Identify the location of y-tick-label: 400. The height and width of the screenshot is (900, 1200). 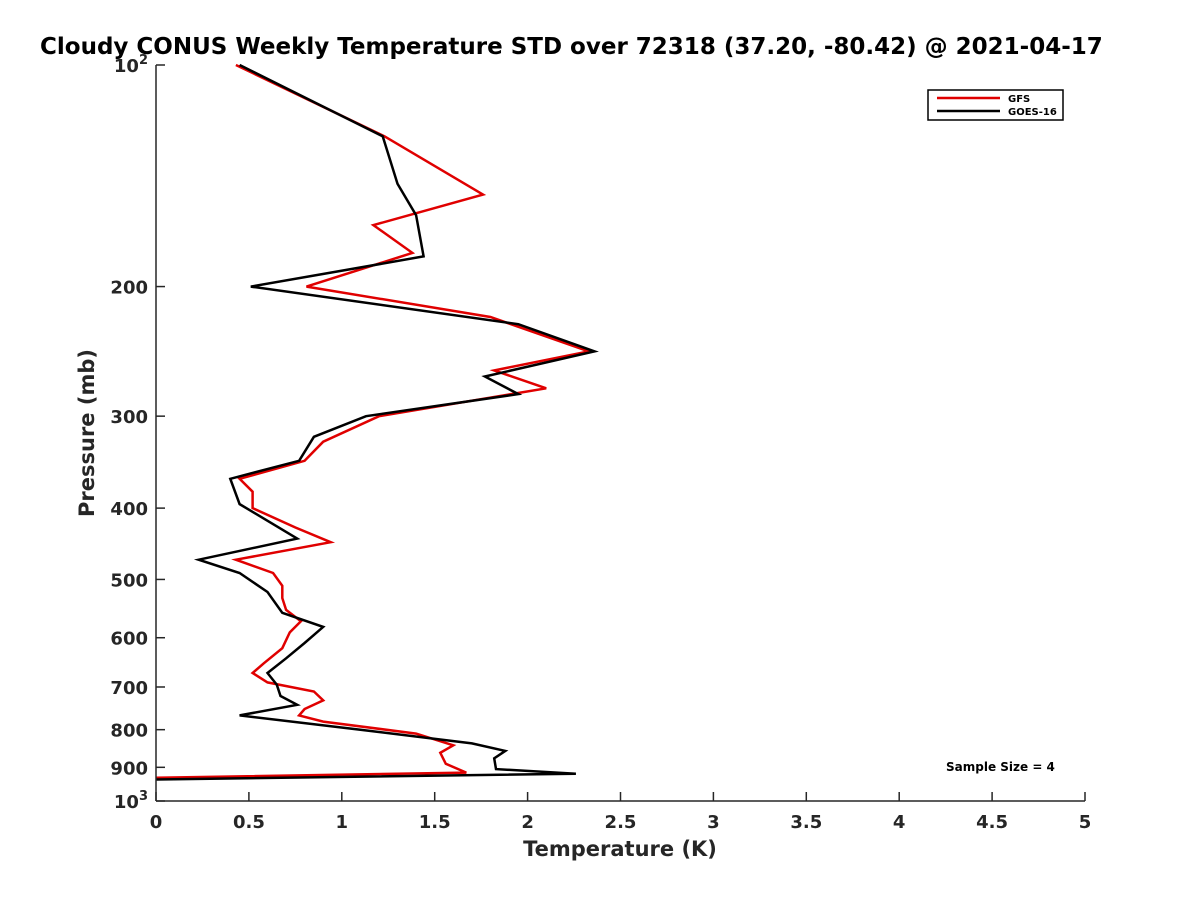
(129, 509).